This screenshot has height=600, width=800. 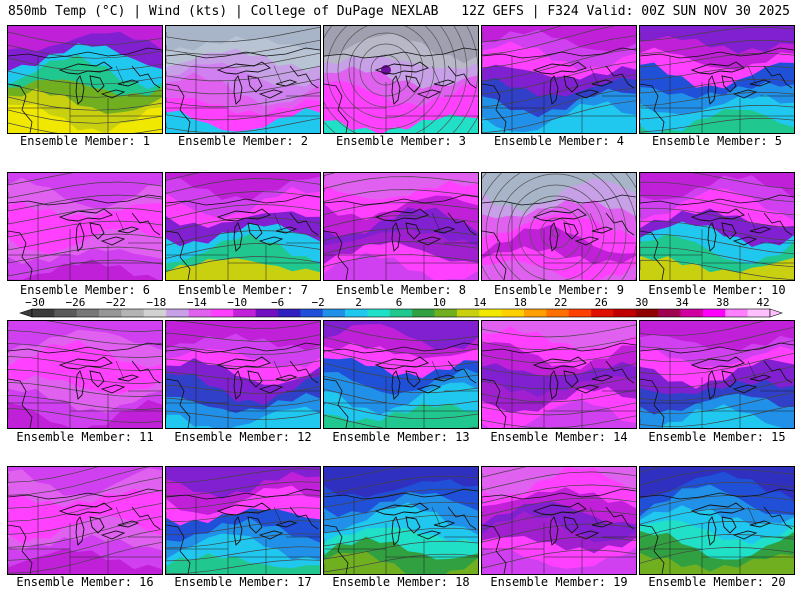 I want to click on ensemble-member-label: Ensemble Member: 18, so click(x=401, y=582).